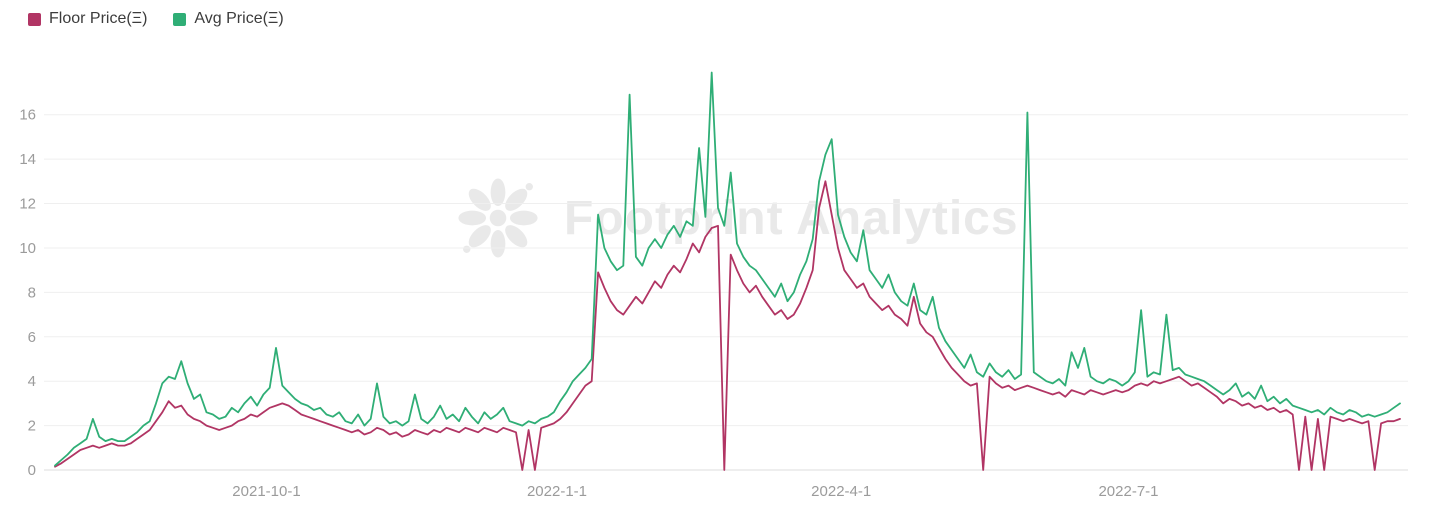 The height and width of the screenshot is (512, 1429). I want to click on legend-item-avg-price: Avg Price(Ξ), so click(228, 19).